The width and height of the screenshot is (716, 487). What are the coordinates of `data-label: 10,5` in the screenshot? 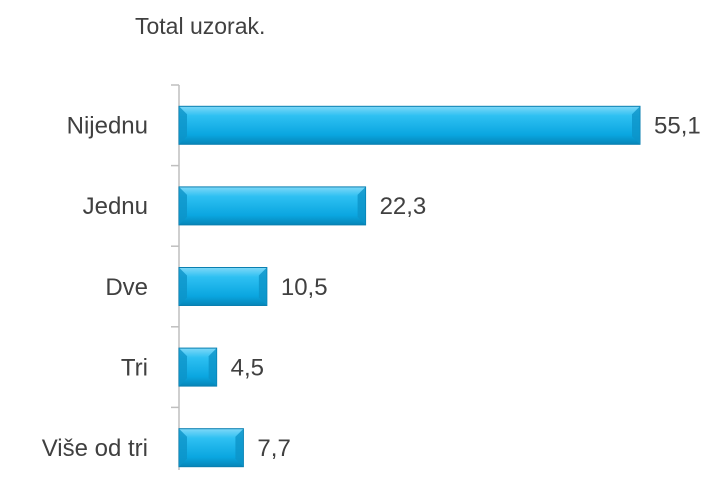 It's located at (304, 287).